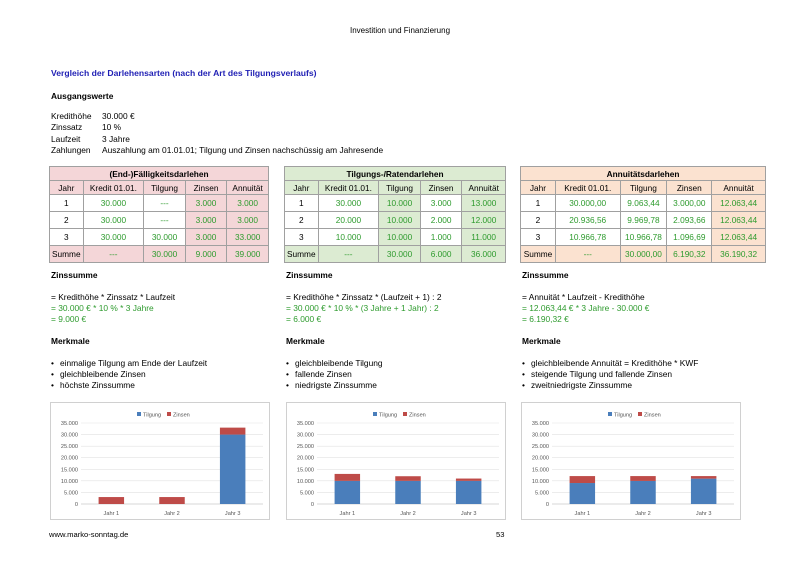 The height and width of the screenshot is (565, 800). I want to click on table-row: 3 10.966,78 10.966,78 1.096,69 12.063,44, so click(643, 237).